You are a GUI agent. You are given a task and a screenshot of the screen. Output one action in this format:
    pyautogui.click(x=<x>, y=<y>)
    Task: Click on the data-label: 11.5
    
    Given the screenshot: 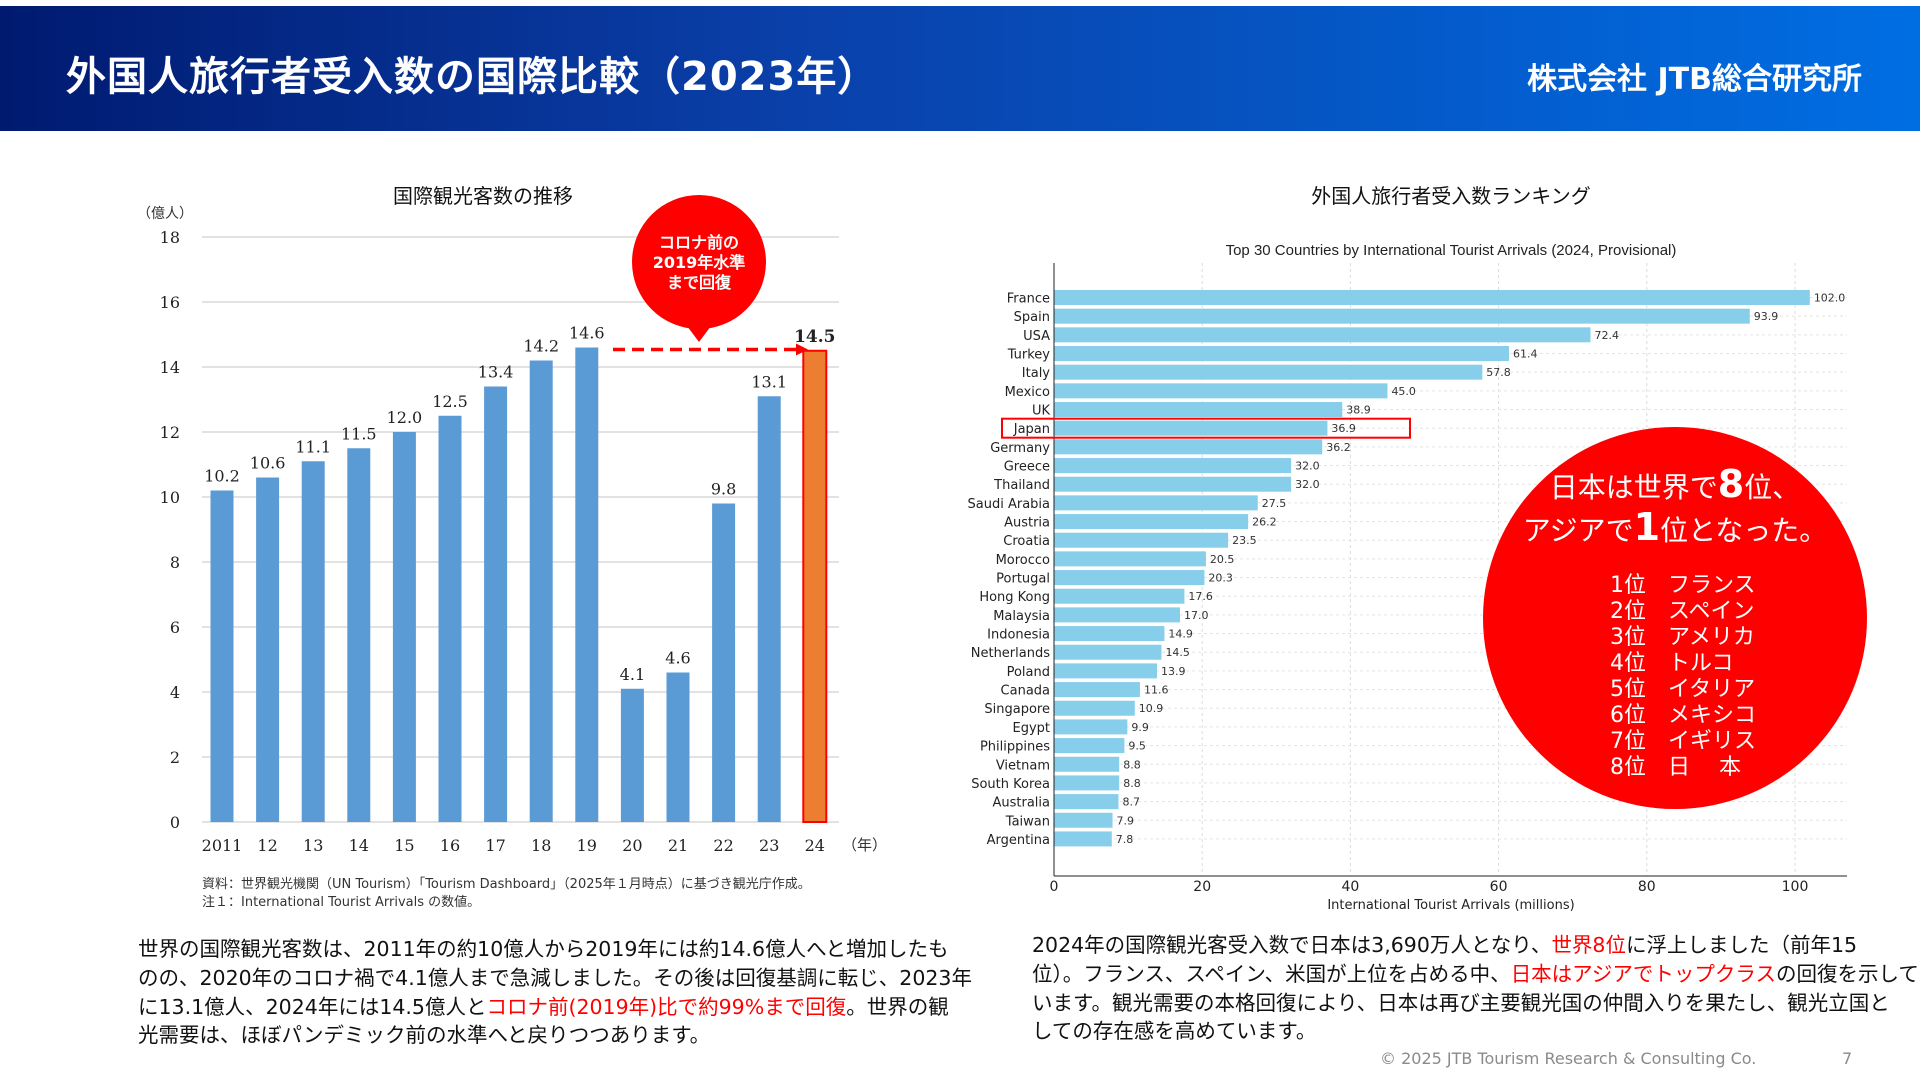 What is the action you would take?
    pyautogui.click(x=359, y=433)
    